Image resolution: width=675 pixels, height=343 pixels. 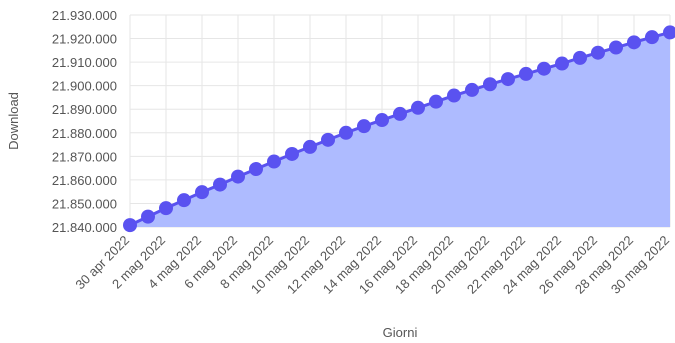 I want to click on y-tick-label: 21.850.000, so click(x=84, y=203).